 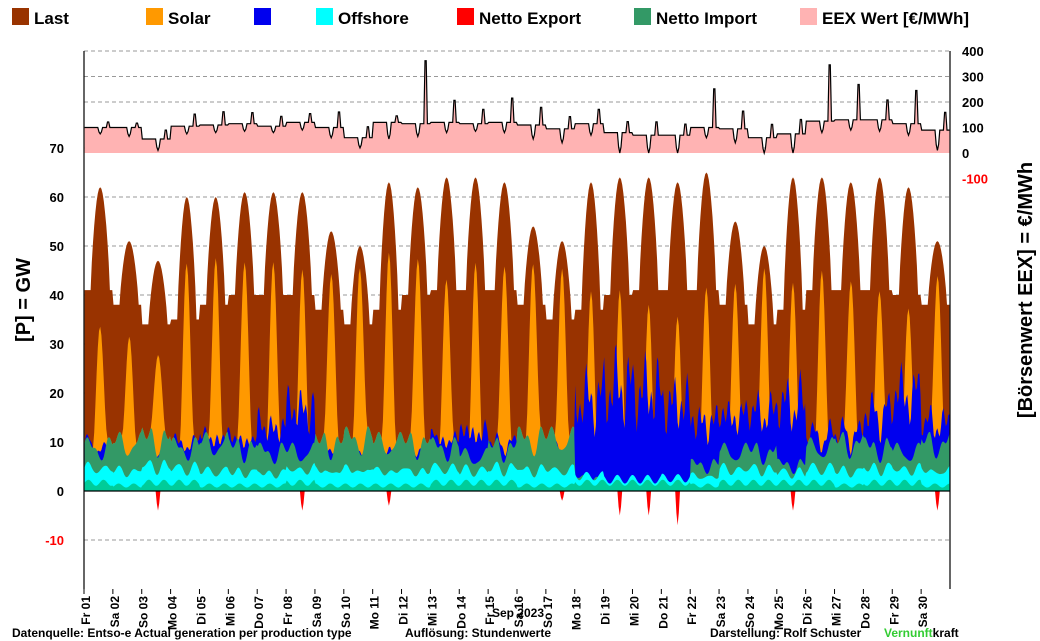 What do you see at coordinates (288, 610) in the screenshot?
I see `x-tick-label: Fr 08` at bounding box center [288, 610].